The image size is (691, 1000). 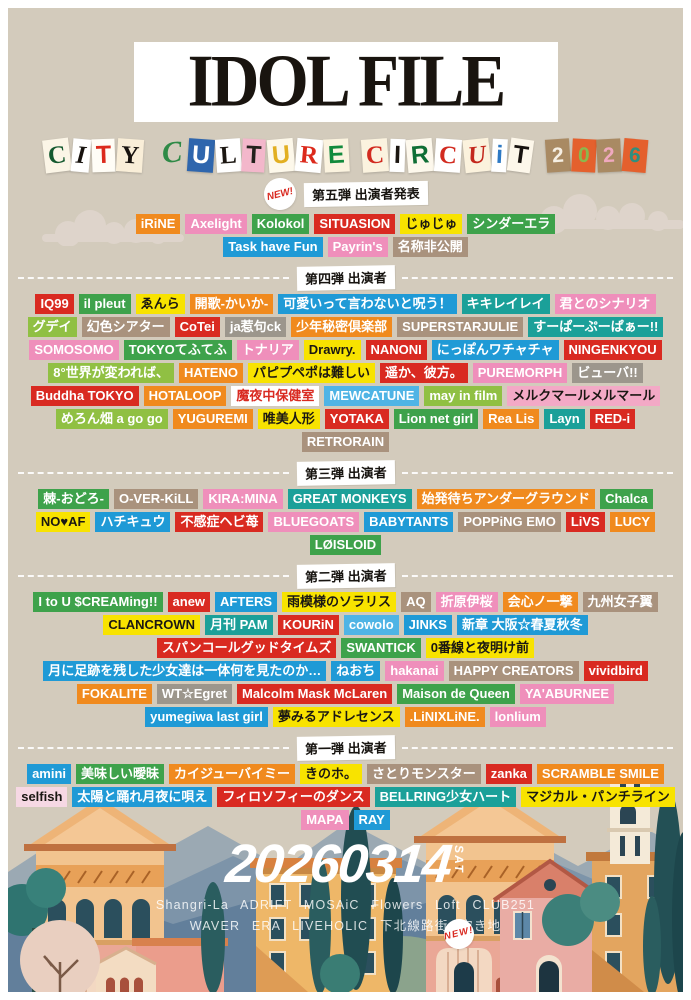 What do you see at coordinates (424, 773) in the screenshot?
I see `artist-tag: さとりモンスター` at bounding box center [424, 773].